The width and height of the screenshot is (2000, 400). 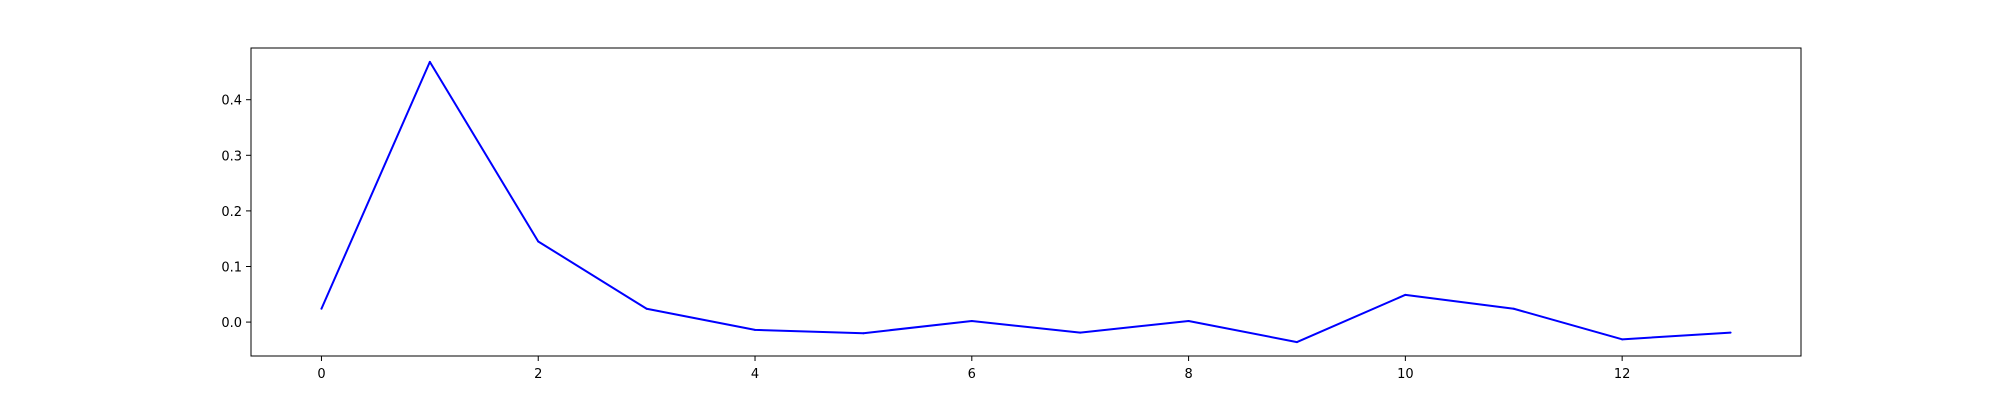 What do you see at coordinates (1188, 374) in the screenshot?
I see `x-tick-label: 8` at bounding box center [1188, 374].